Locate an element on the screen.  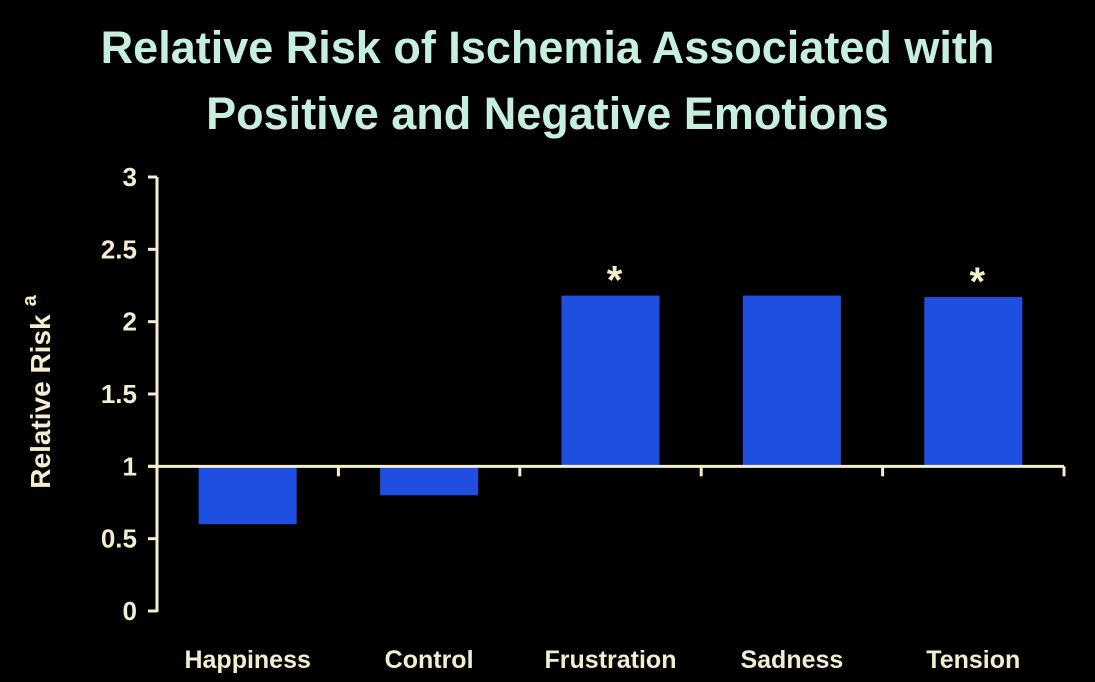
bar-happiness is located at coordinates (247, 495).